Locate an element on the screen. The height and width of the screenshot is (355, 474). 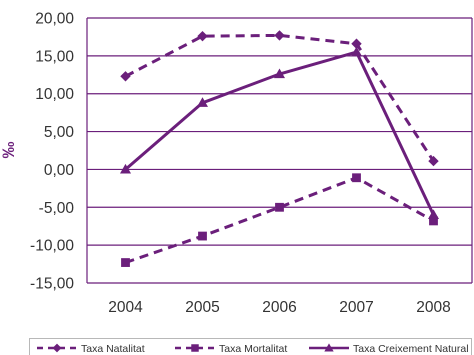
x-tick-label: 2007 is located at coordinates (356, 307).